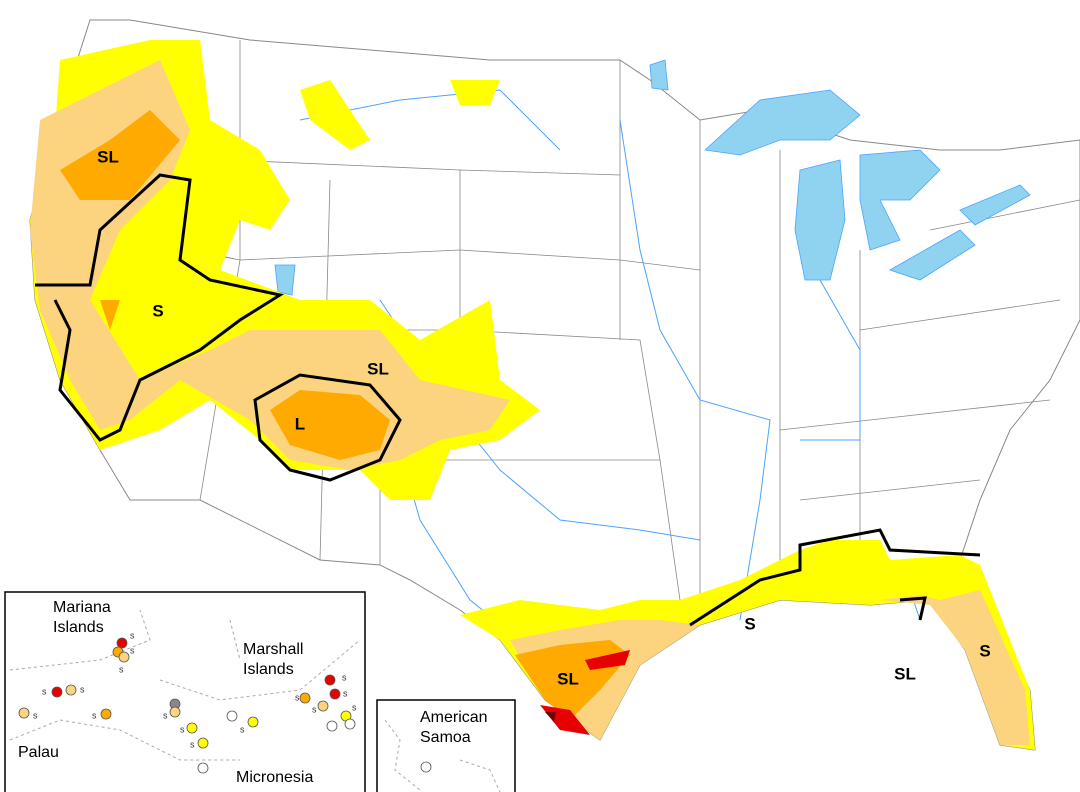 The width and height of the screenshot is (1080, 792). What do you see at coordinates (195, 689) in the screenshot?
I see `dot-labels: s s s s s s s s s s s s s s s s` at bounding box center [195, 689].